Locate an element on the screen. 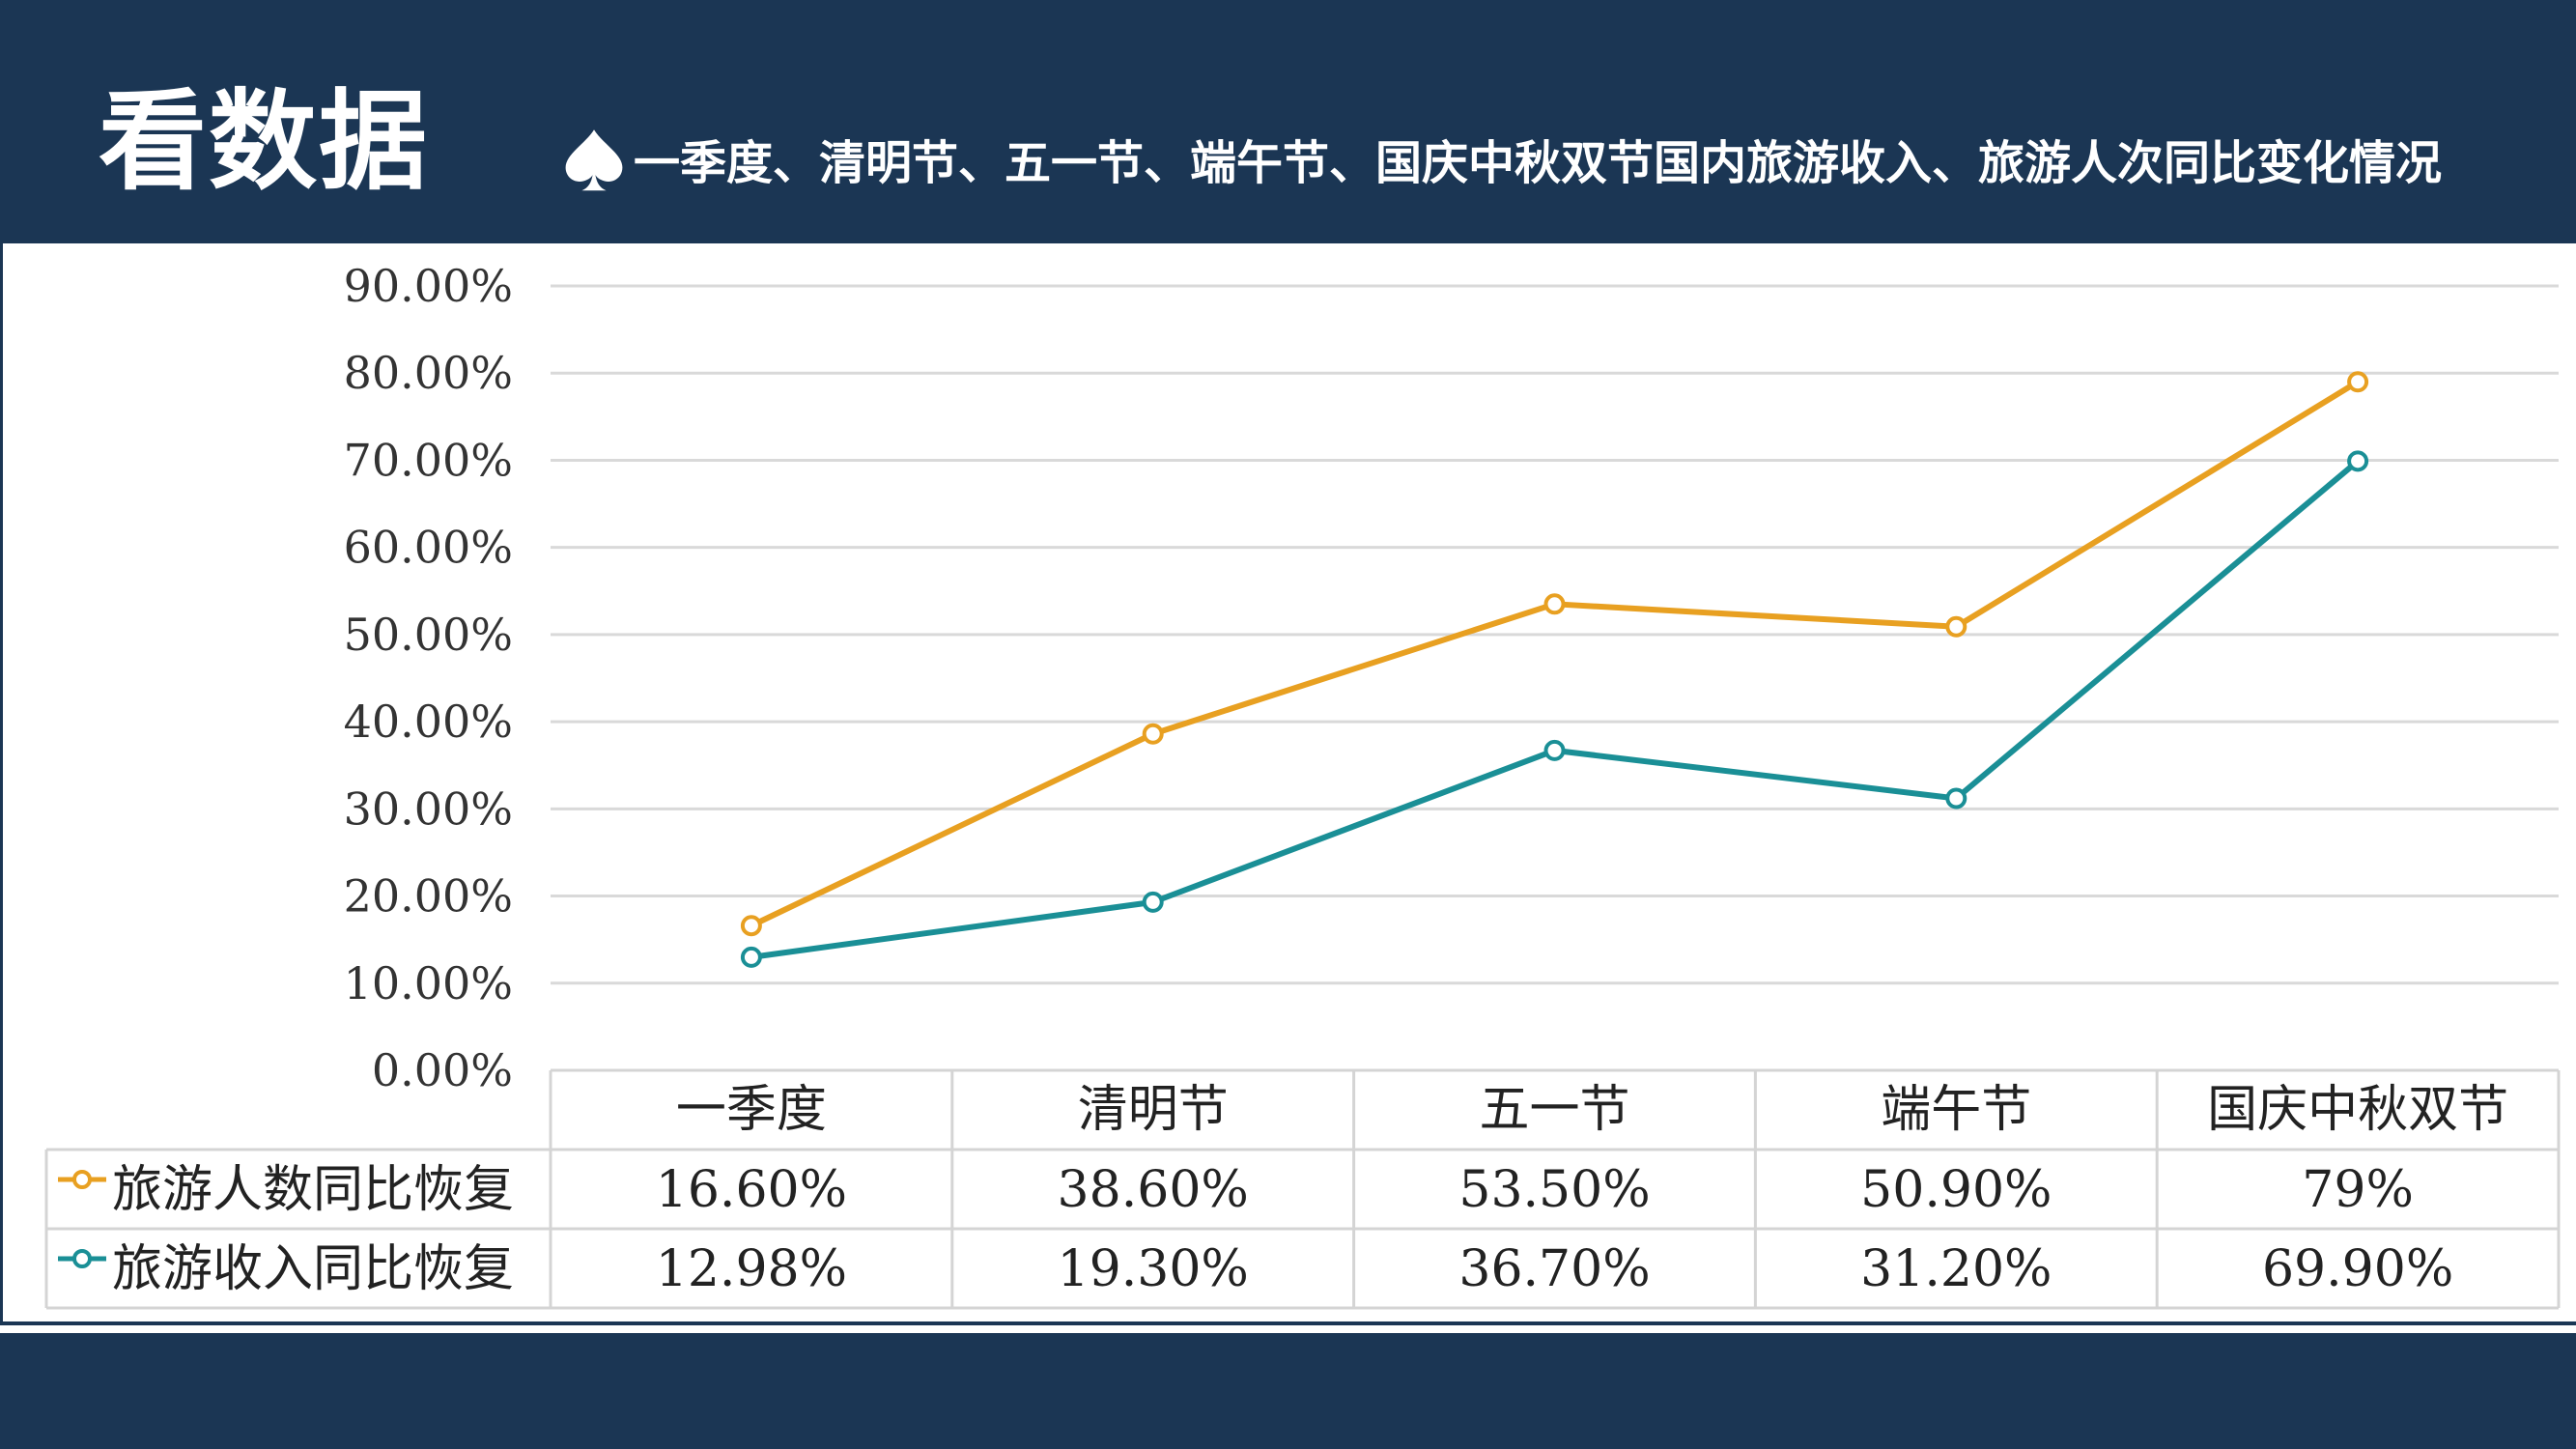  y-tick-label: 10.00% is located at coordinates (428, 983).